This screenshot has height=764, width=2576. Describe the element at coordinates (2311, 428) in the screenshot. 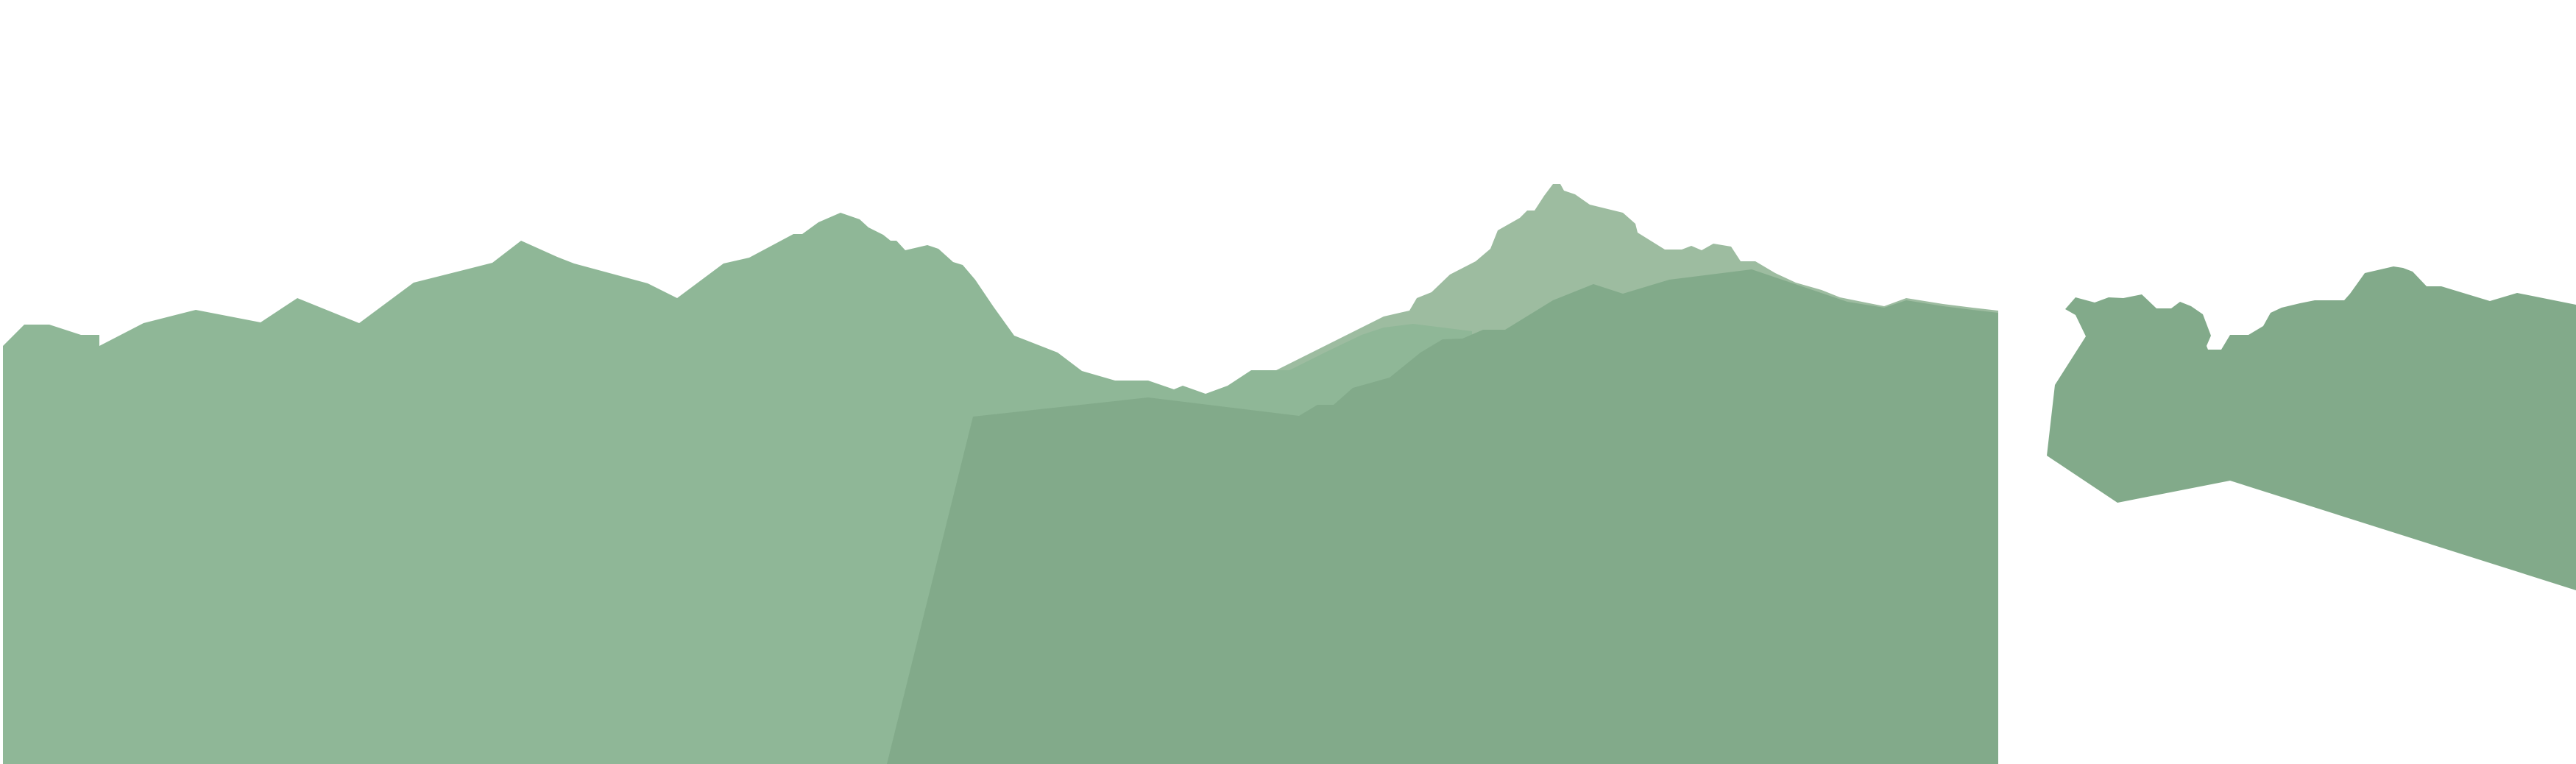

I see `mountain-front-right` at that location.